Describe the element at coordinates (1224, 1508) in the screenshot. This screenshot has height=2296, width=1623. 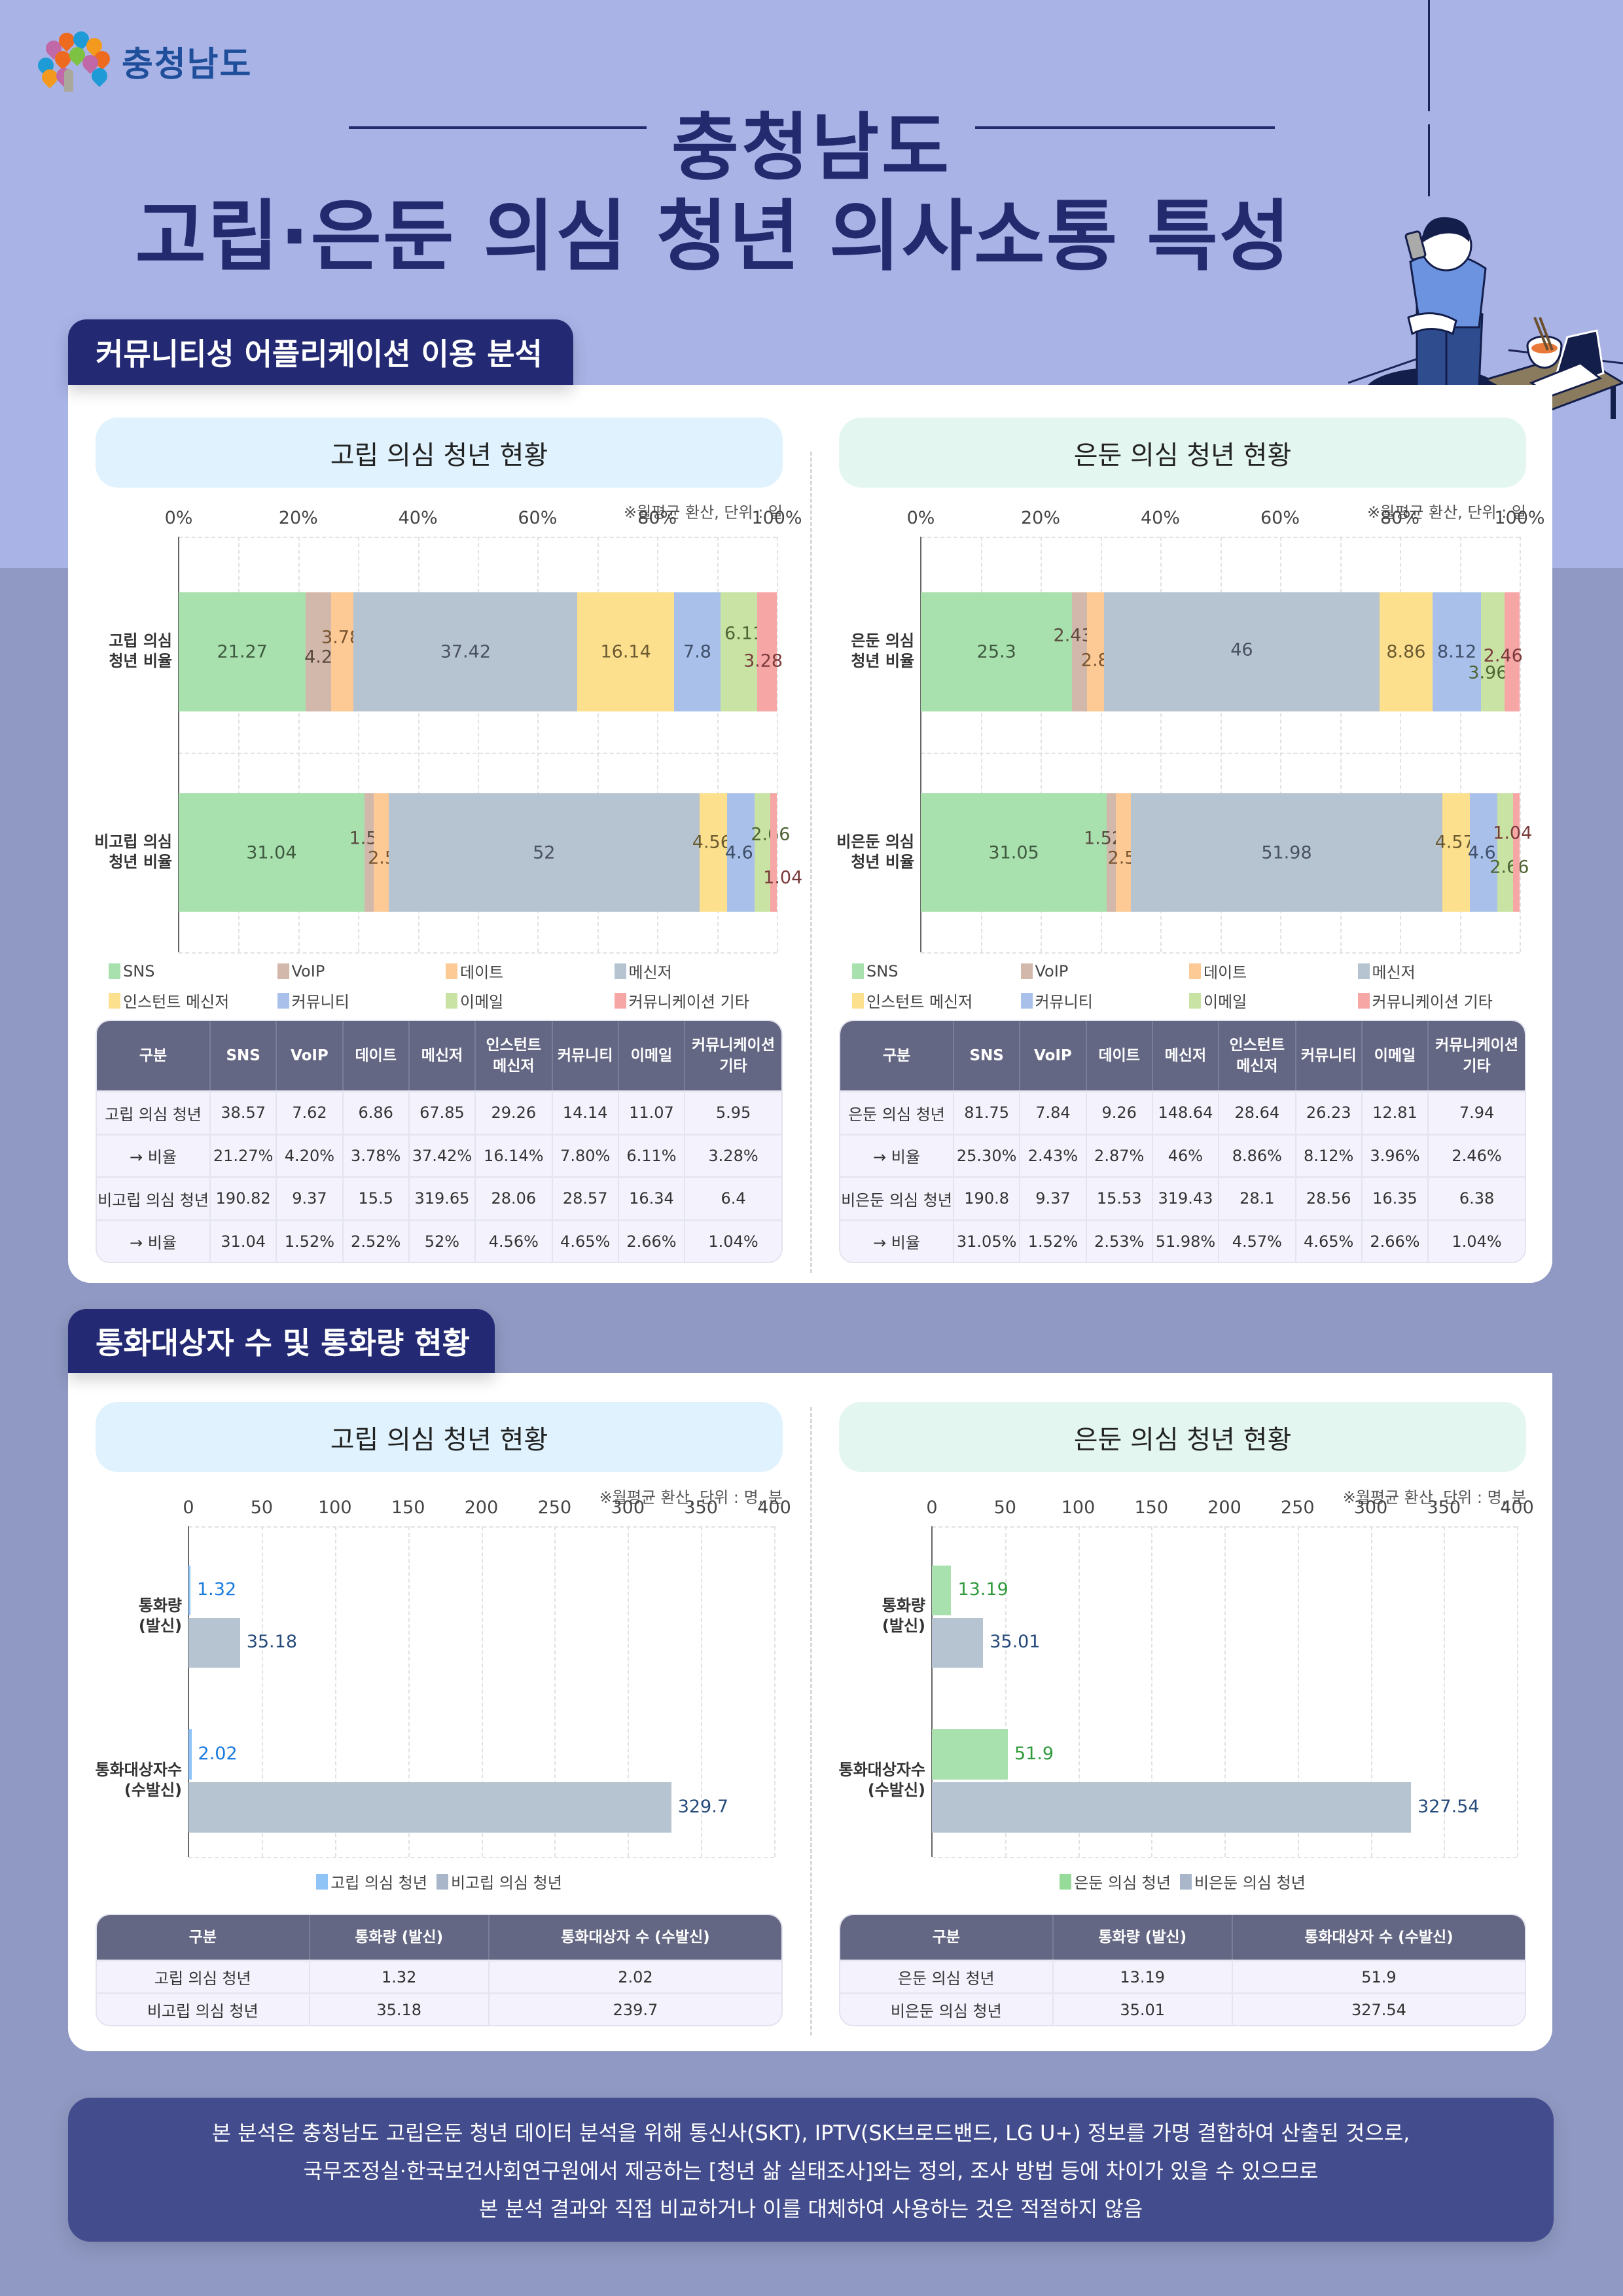
I see `axis-tick-label: 200` at that location.